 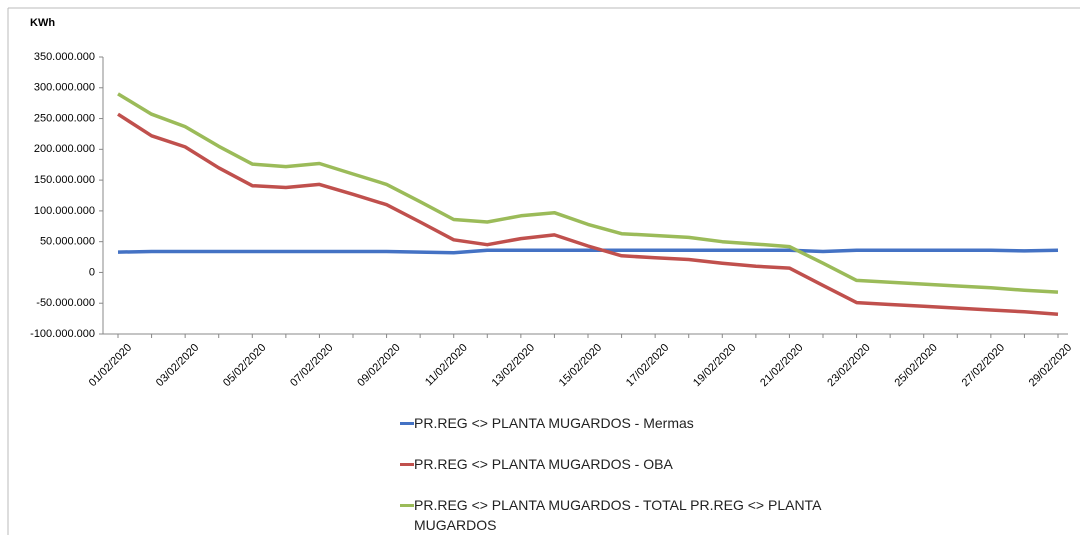 What do you see at coordinates (64, 88) in the screenshot?
I see `y-tick-label: 300.000.000` at bounding box center [64, 88].